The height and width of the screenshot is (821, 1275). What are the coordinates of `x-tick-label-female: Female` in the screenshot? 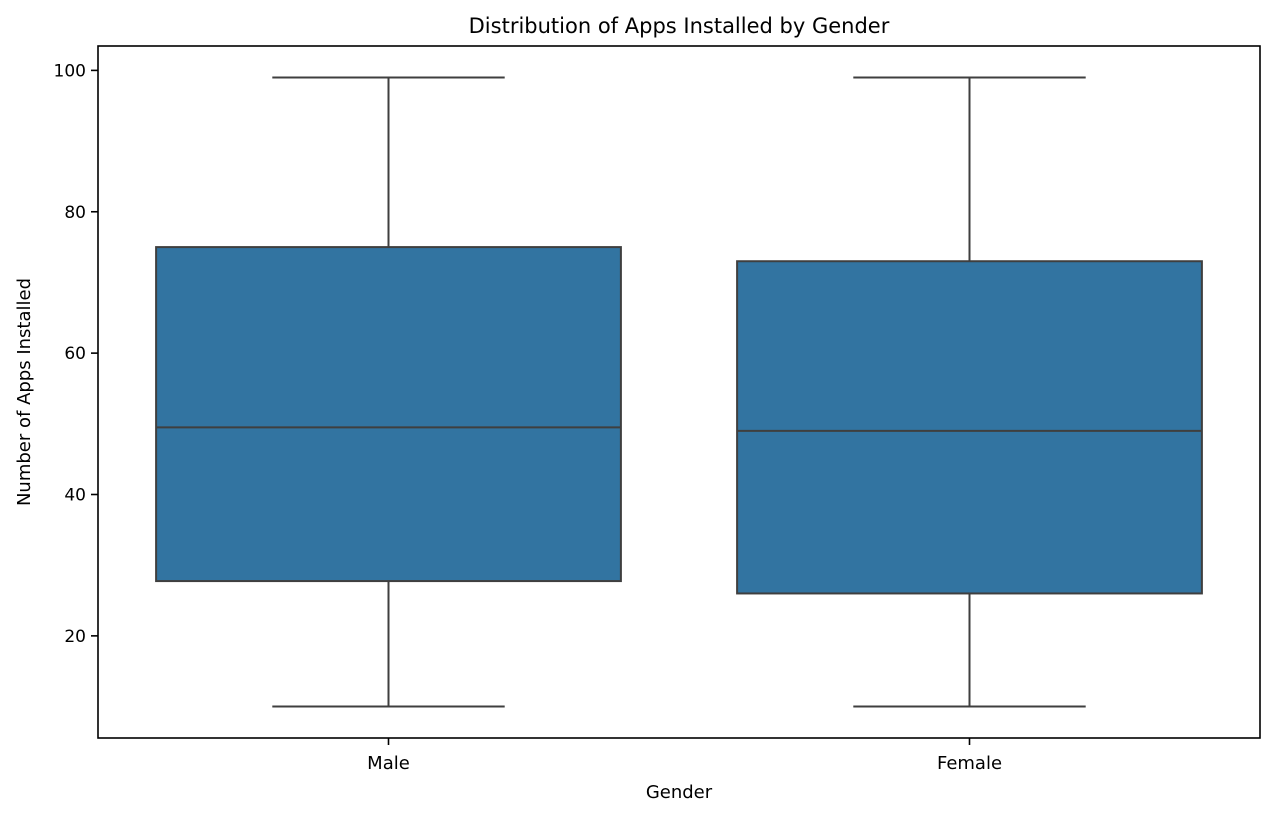 It's located at (969, 763).